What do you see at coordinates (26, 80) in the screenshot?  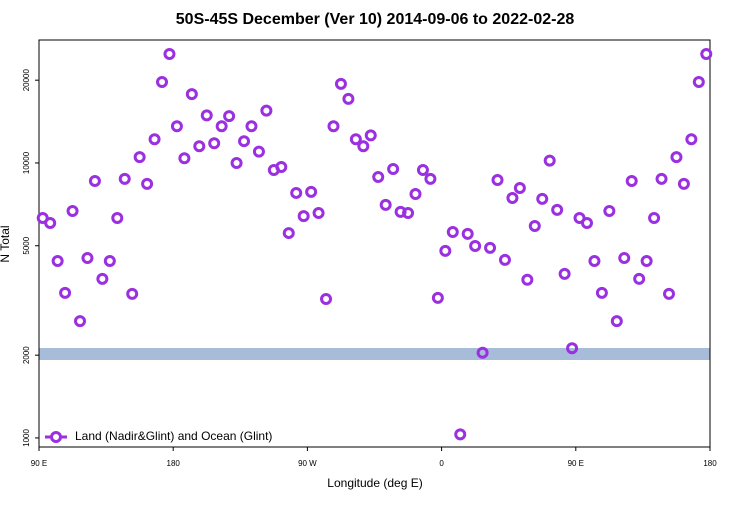 I see `y-tick-label: 20000` at bounding box center [26, 80].